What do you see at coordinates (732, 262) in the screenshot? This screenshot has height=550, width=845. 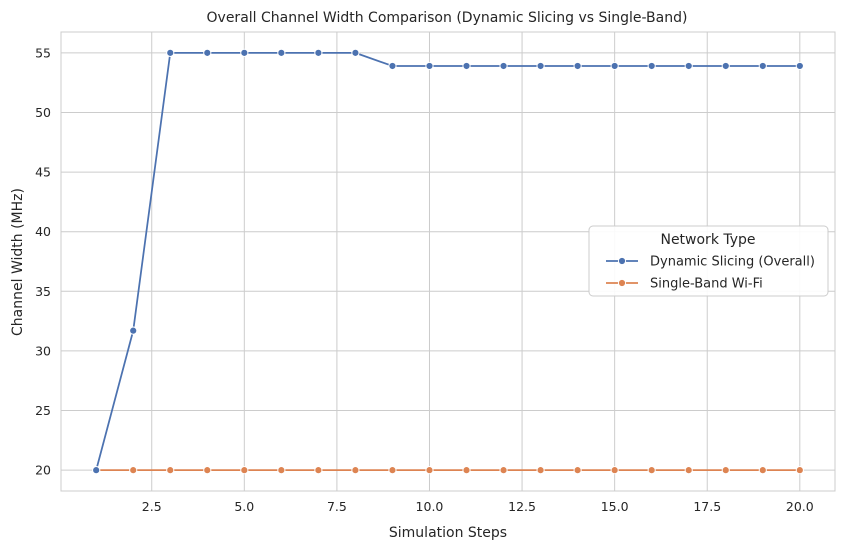 I see `legend-label: Dynamic Slicing (Overall)` at bounding box center [732, 262].